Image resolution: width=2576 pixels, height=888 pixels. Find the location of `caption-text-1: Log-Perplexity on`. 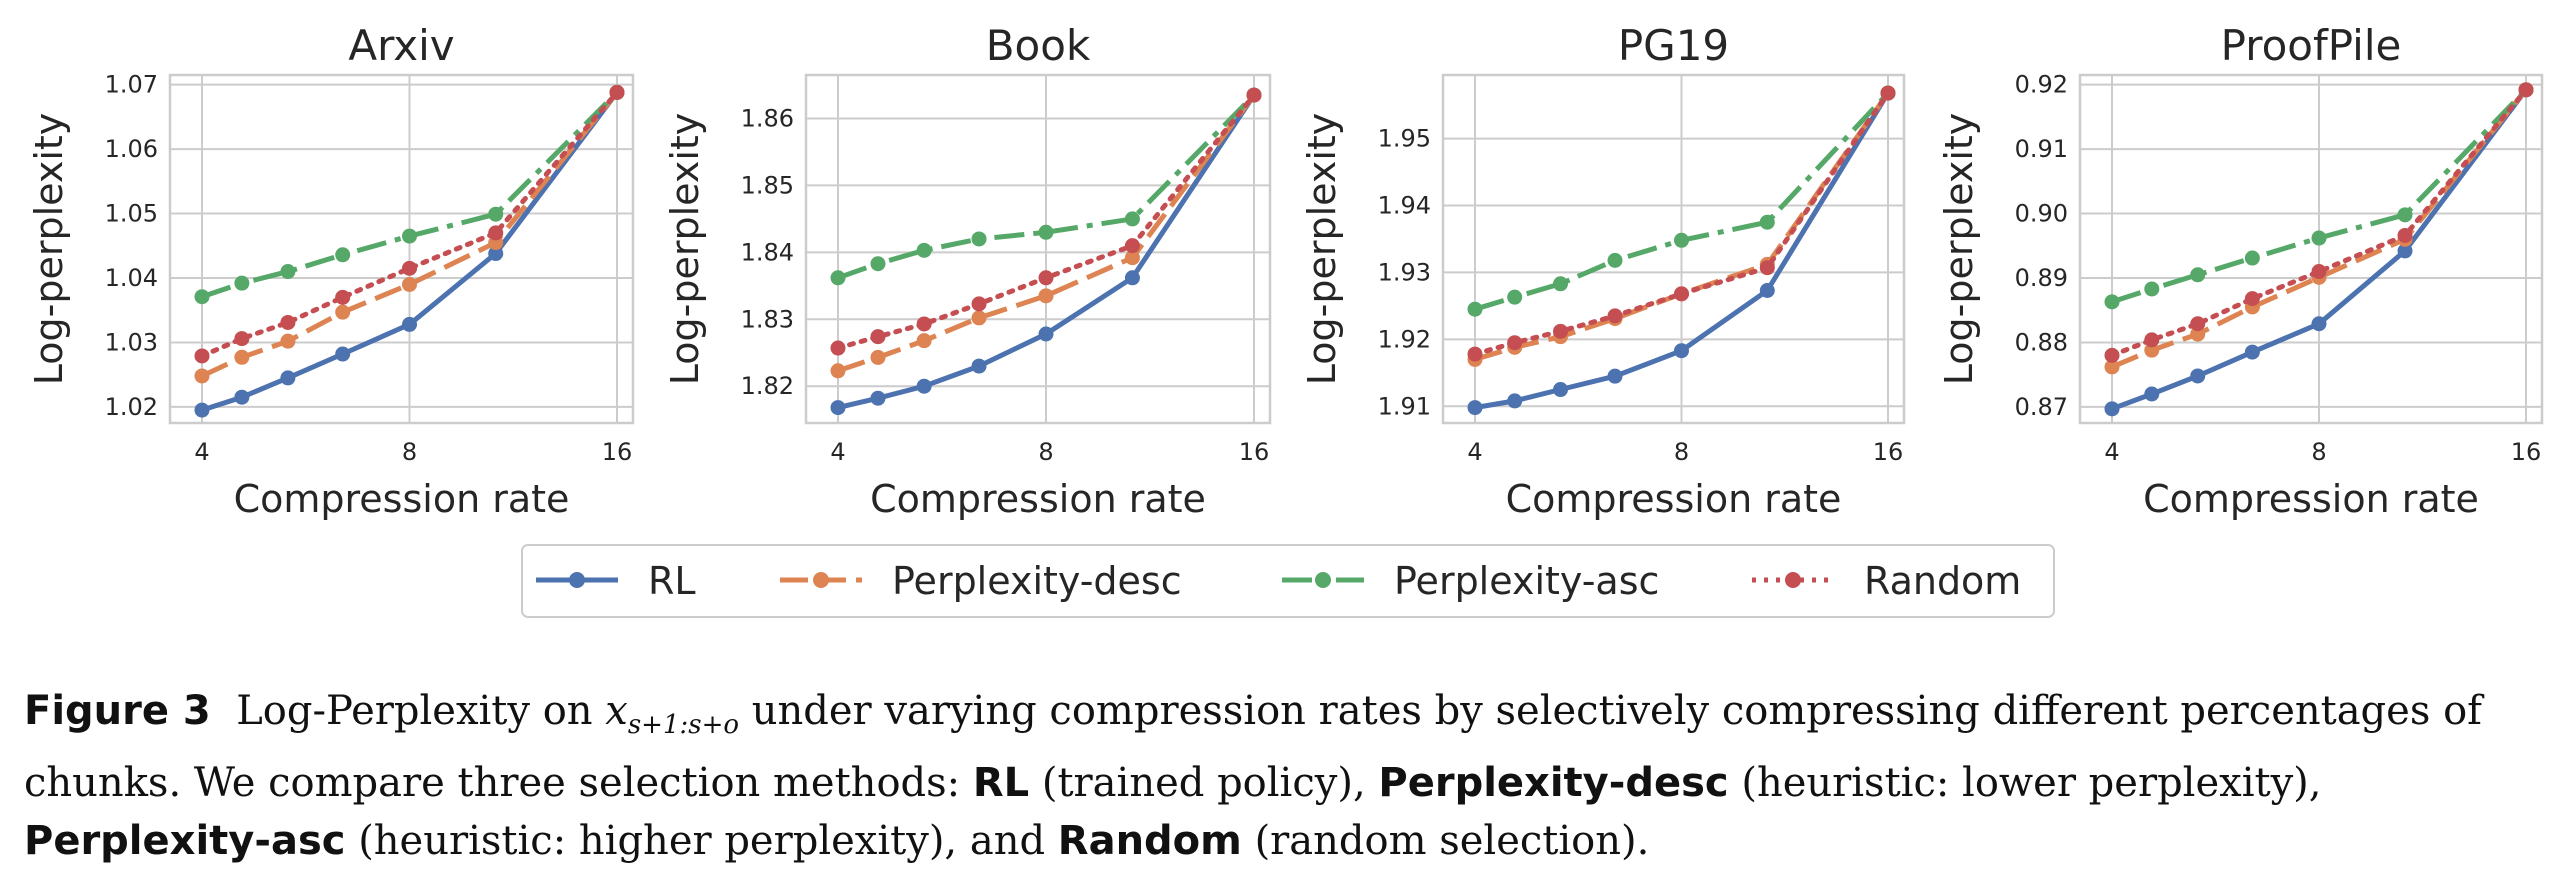

caption-text-1: Log-Perplexity on is located at coordinates (414, 711).